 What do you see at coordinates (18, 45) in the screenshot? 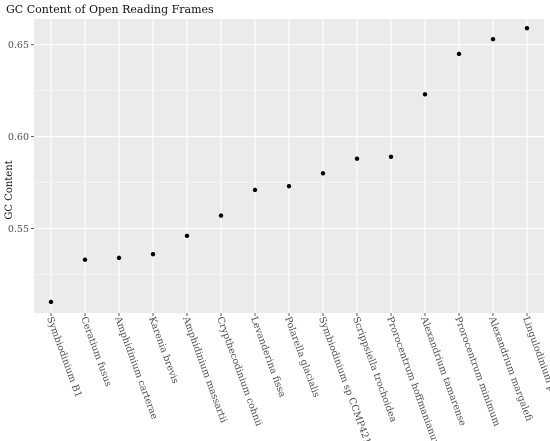
I see `y-tick-label: 0.65` at bounding box center [18, 45].